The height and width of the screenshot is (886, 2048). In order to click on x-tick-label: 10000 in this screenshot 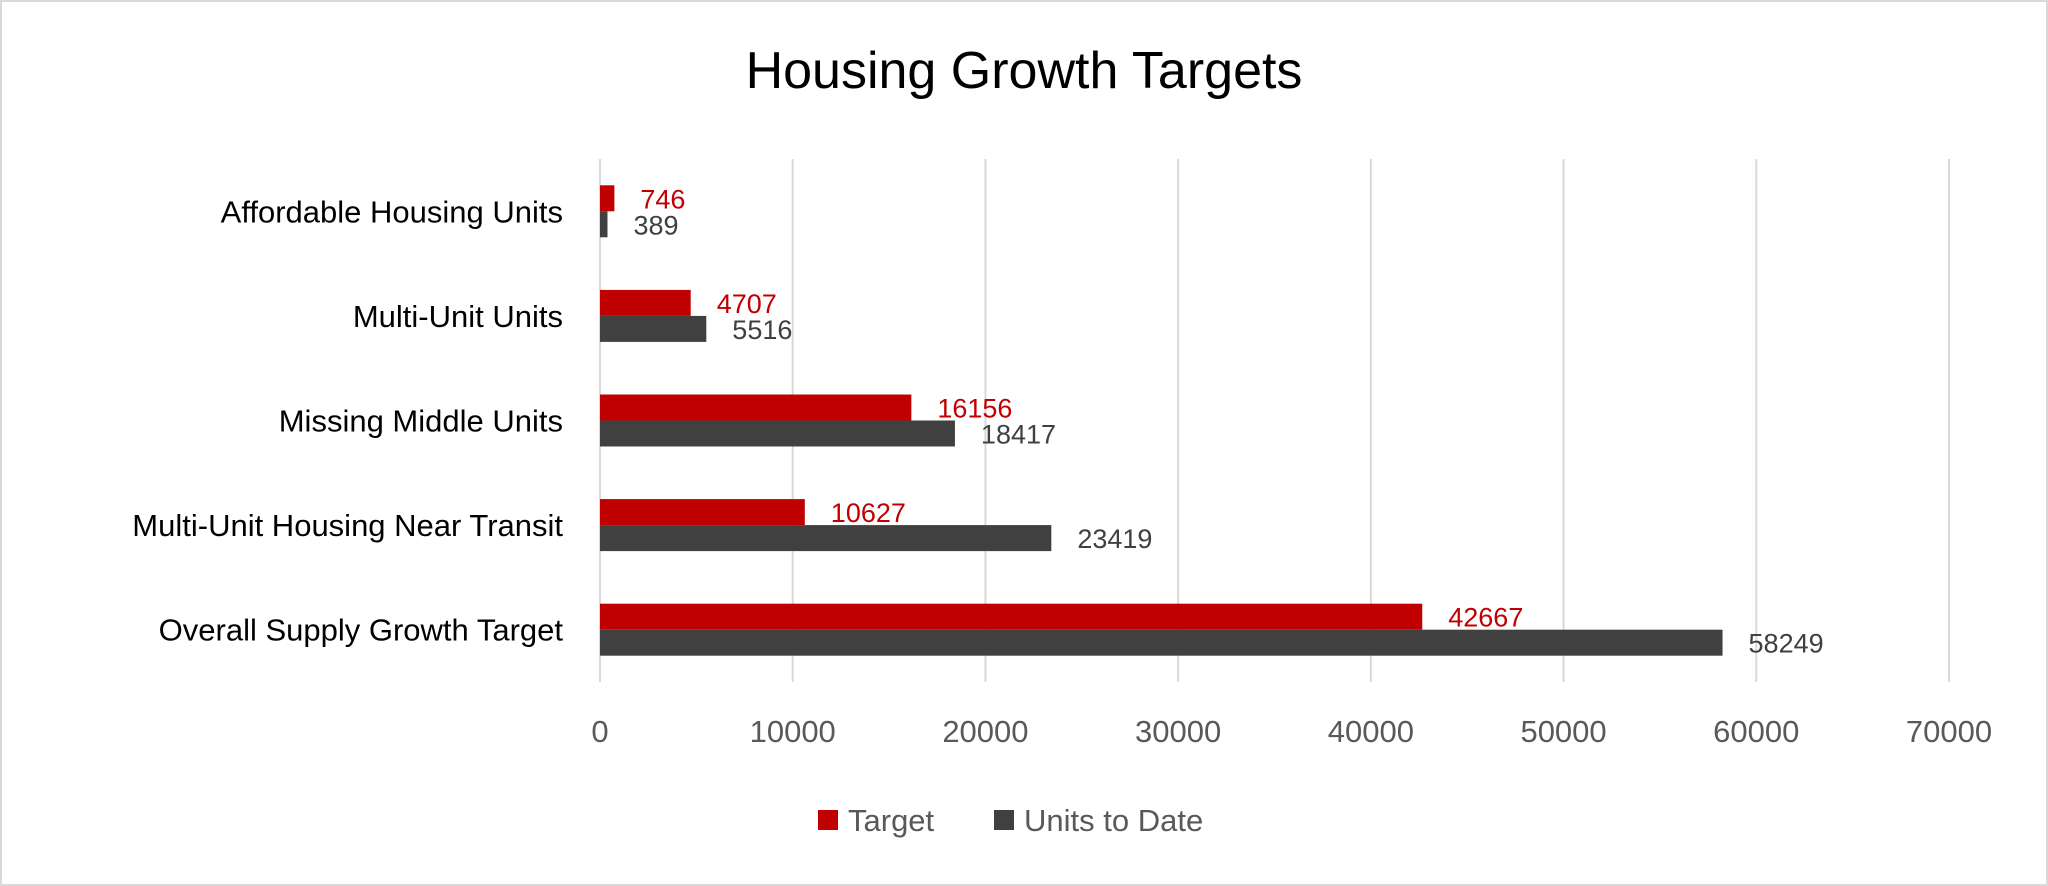, I will do `click(793, 731)`.